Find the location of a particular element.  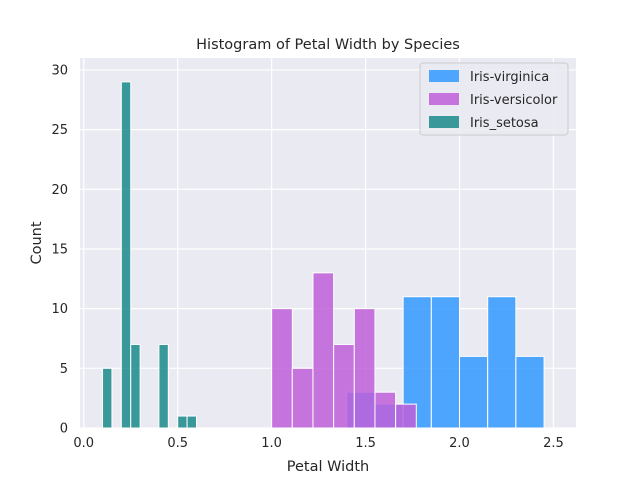

legend-label-setosa: Iris_setosa is located at coordinates (504, 123).